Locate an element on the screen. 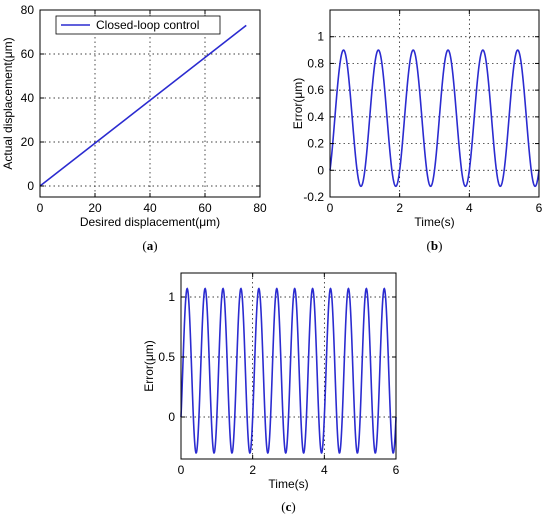  y-tick-label: 0.4 is located at coordinates (315, 117).